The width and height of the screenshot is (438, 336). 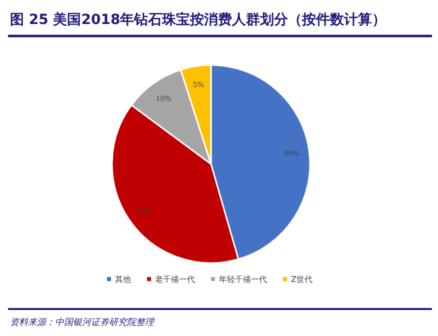 What do you see at coordinates (82, 323) in the screenshot?
I see `annotation: 资料来源：中国银河证券研究院整理` at bounding box center [82, 323].